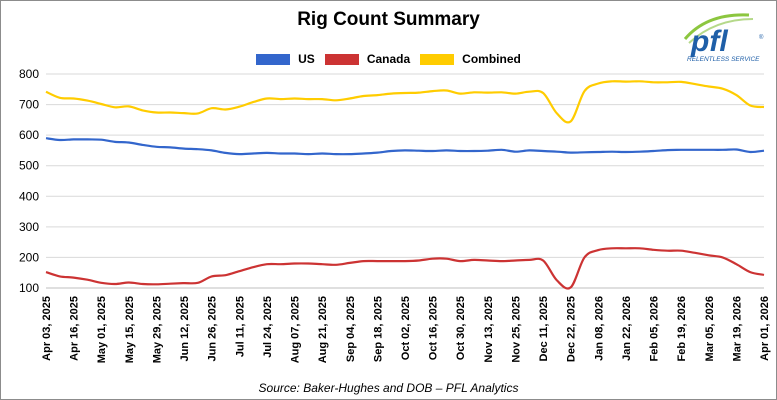 The image size is (777, 400). I want to click on y-tick-label: 300, so click(29, 227).